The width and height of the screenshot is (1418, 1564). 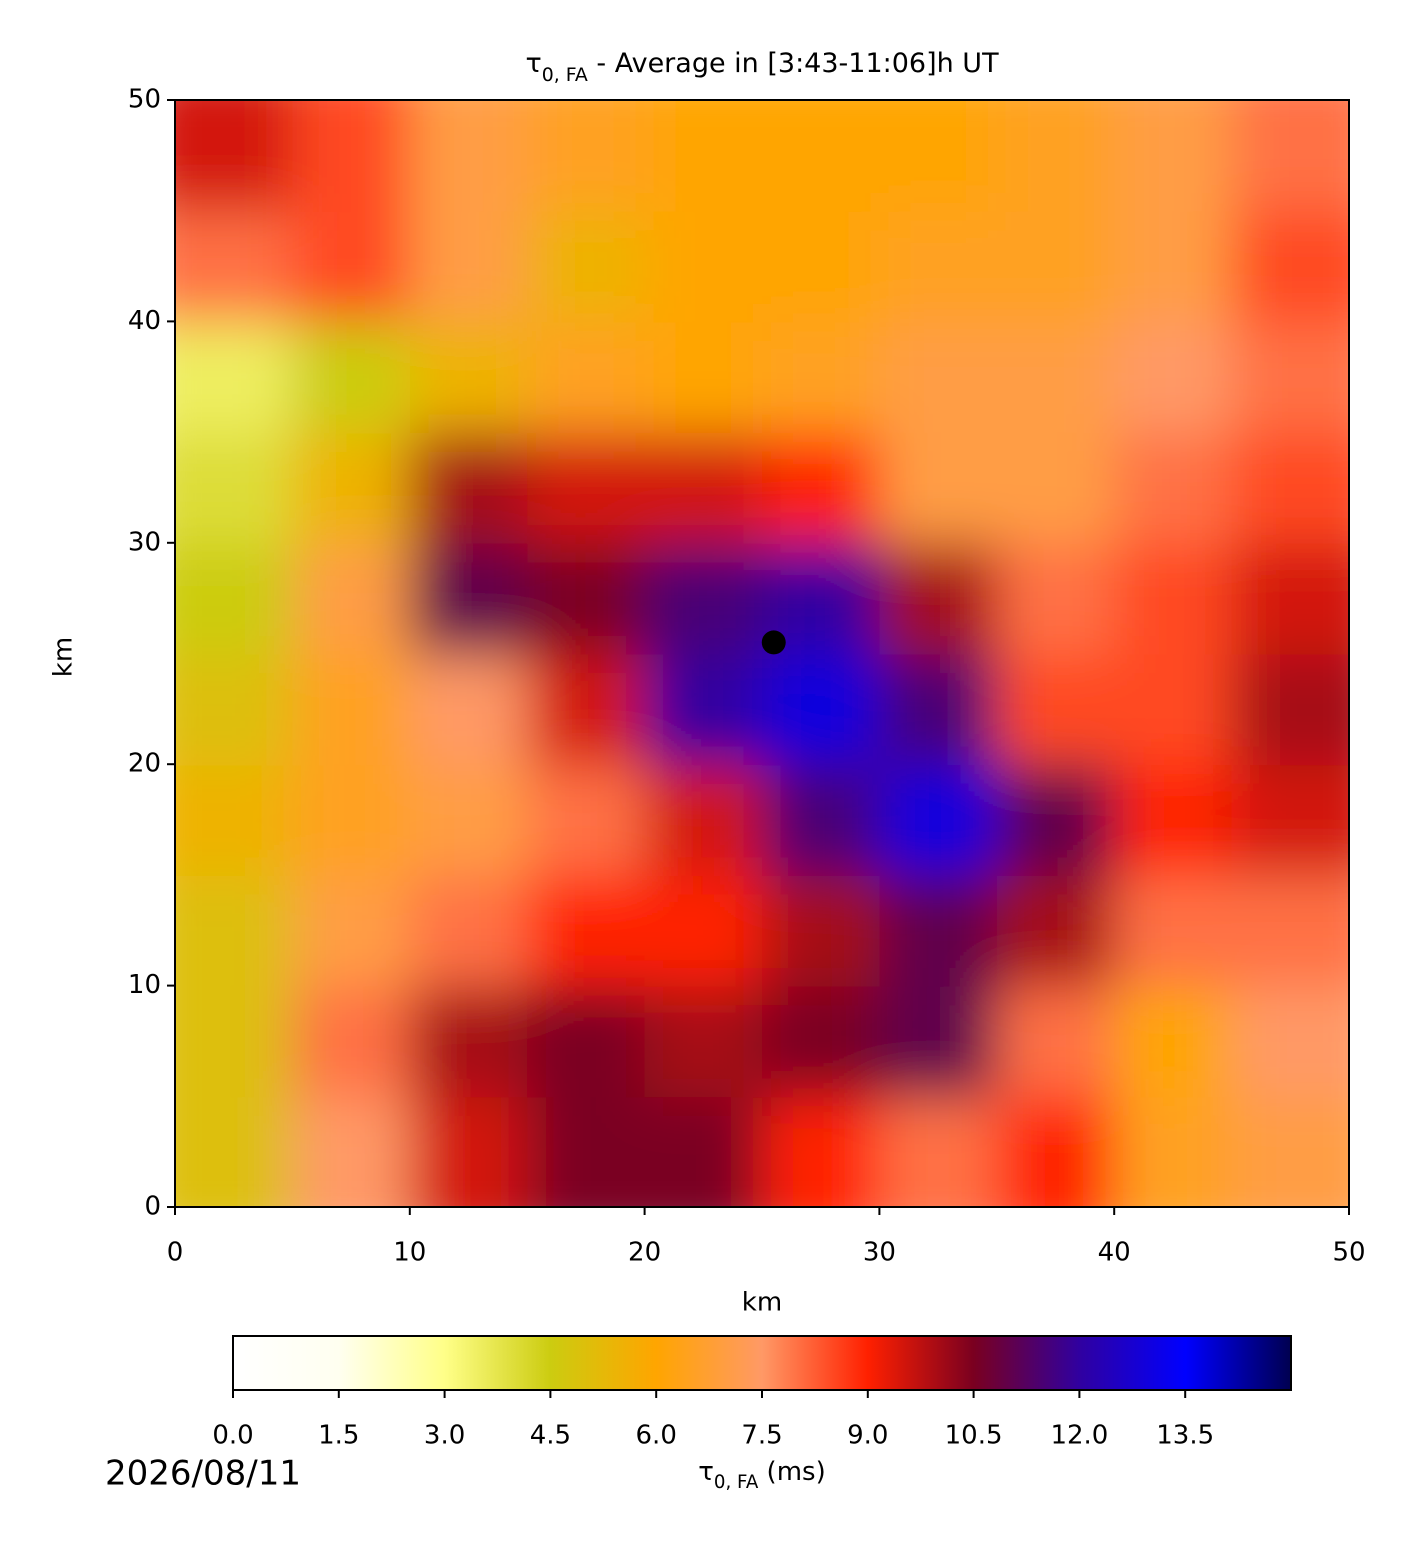 I want to click on x-tick-label: 0, so click(x=175, y=1253).